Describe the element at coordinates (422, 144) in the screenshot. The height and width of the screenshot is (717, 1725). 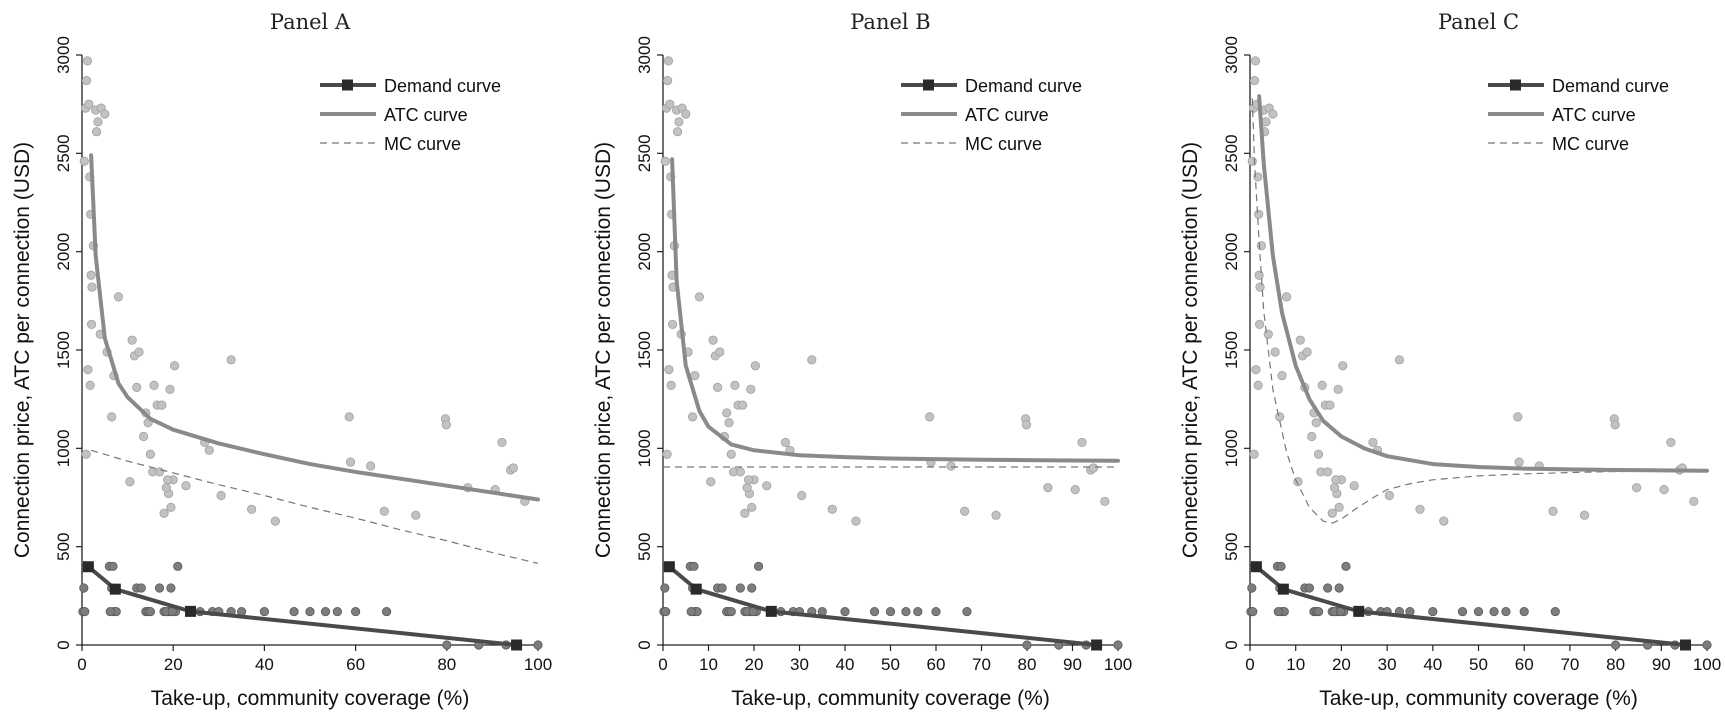
I see `legend-label-mc: MC curve` at that location.